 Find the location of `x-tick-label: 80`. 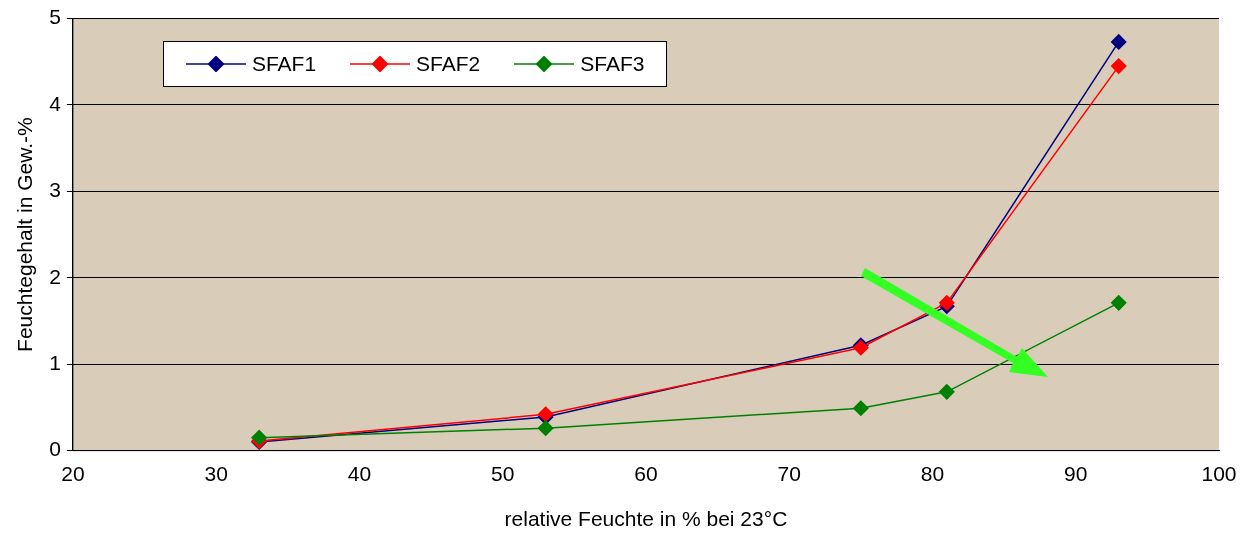

x-tick-label: 80 is located at coordinates (932, 473).